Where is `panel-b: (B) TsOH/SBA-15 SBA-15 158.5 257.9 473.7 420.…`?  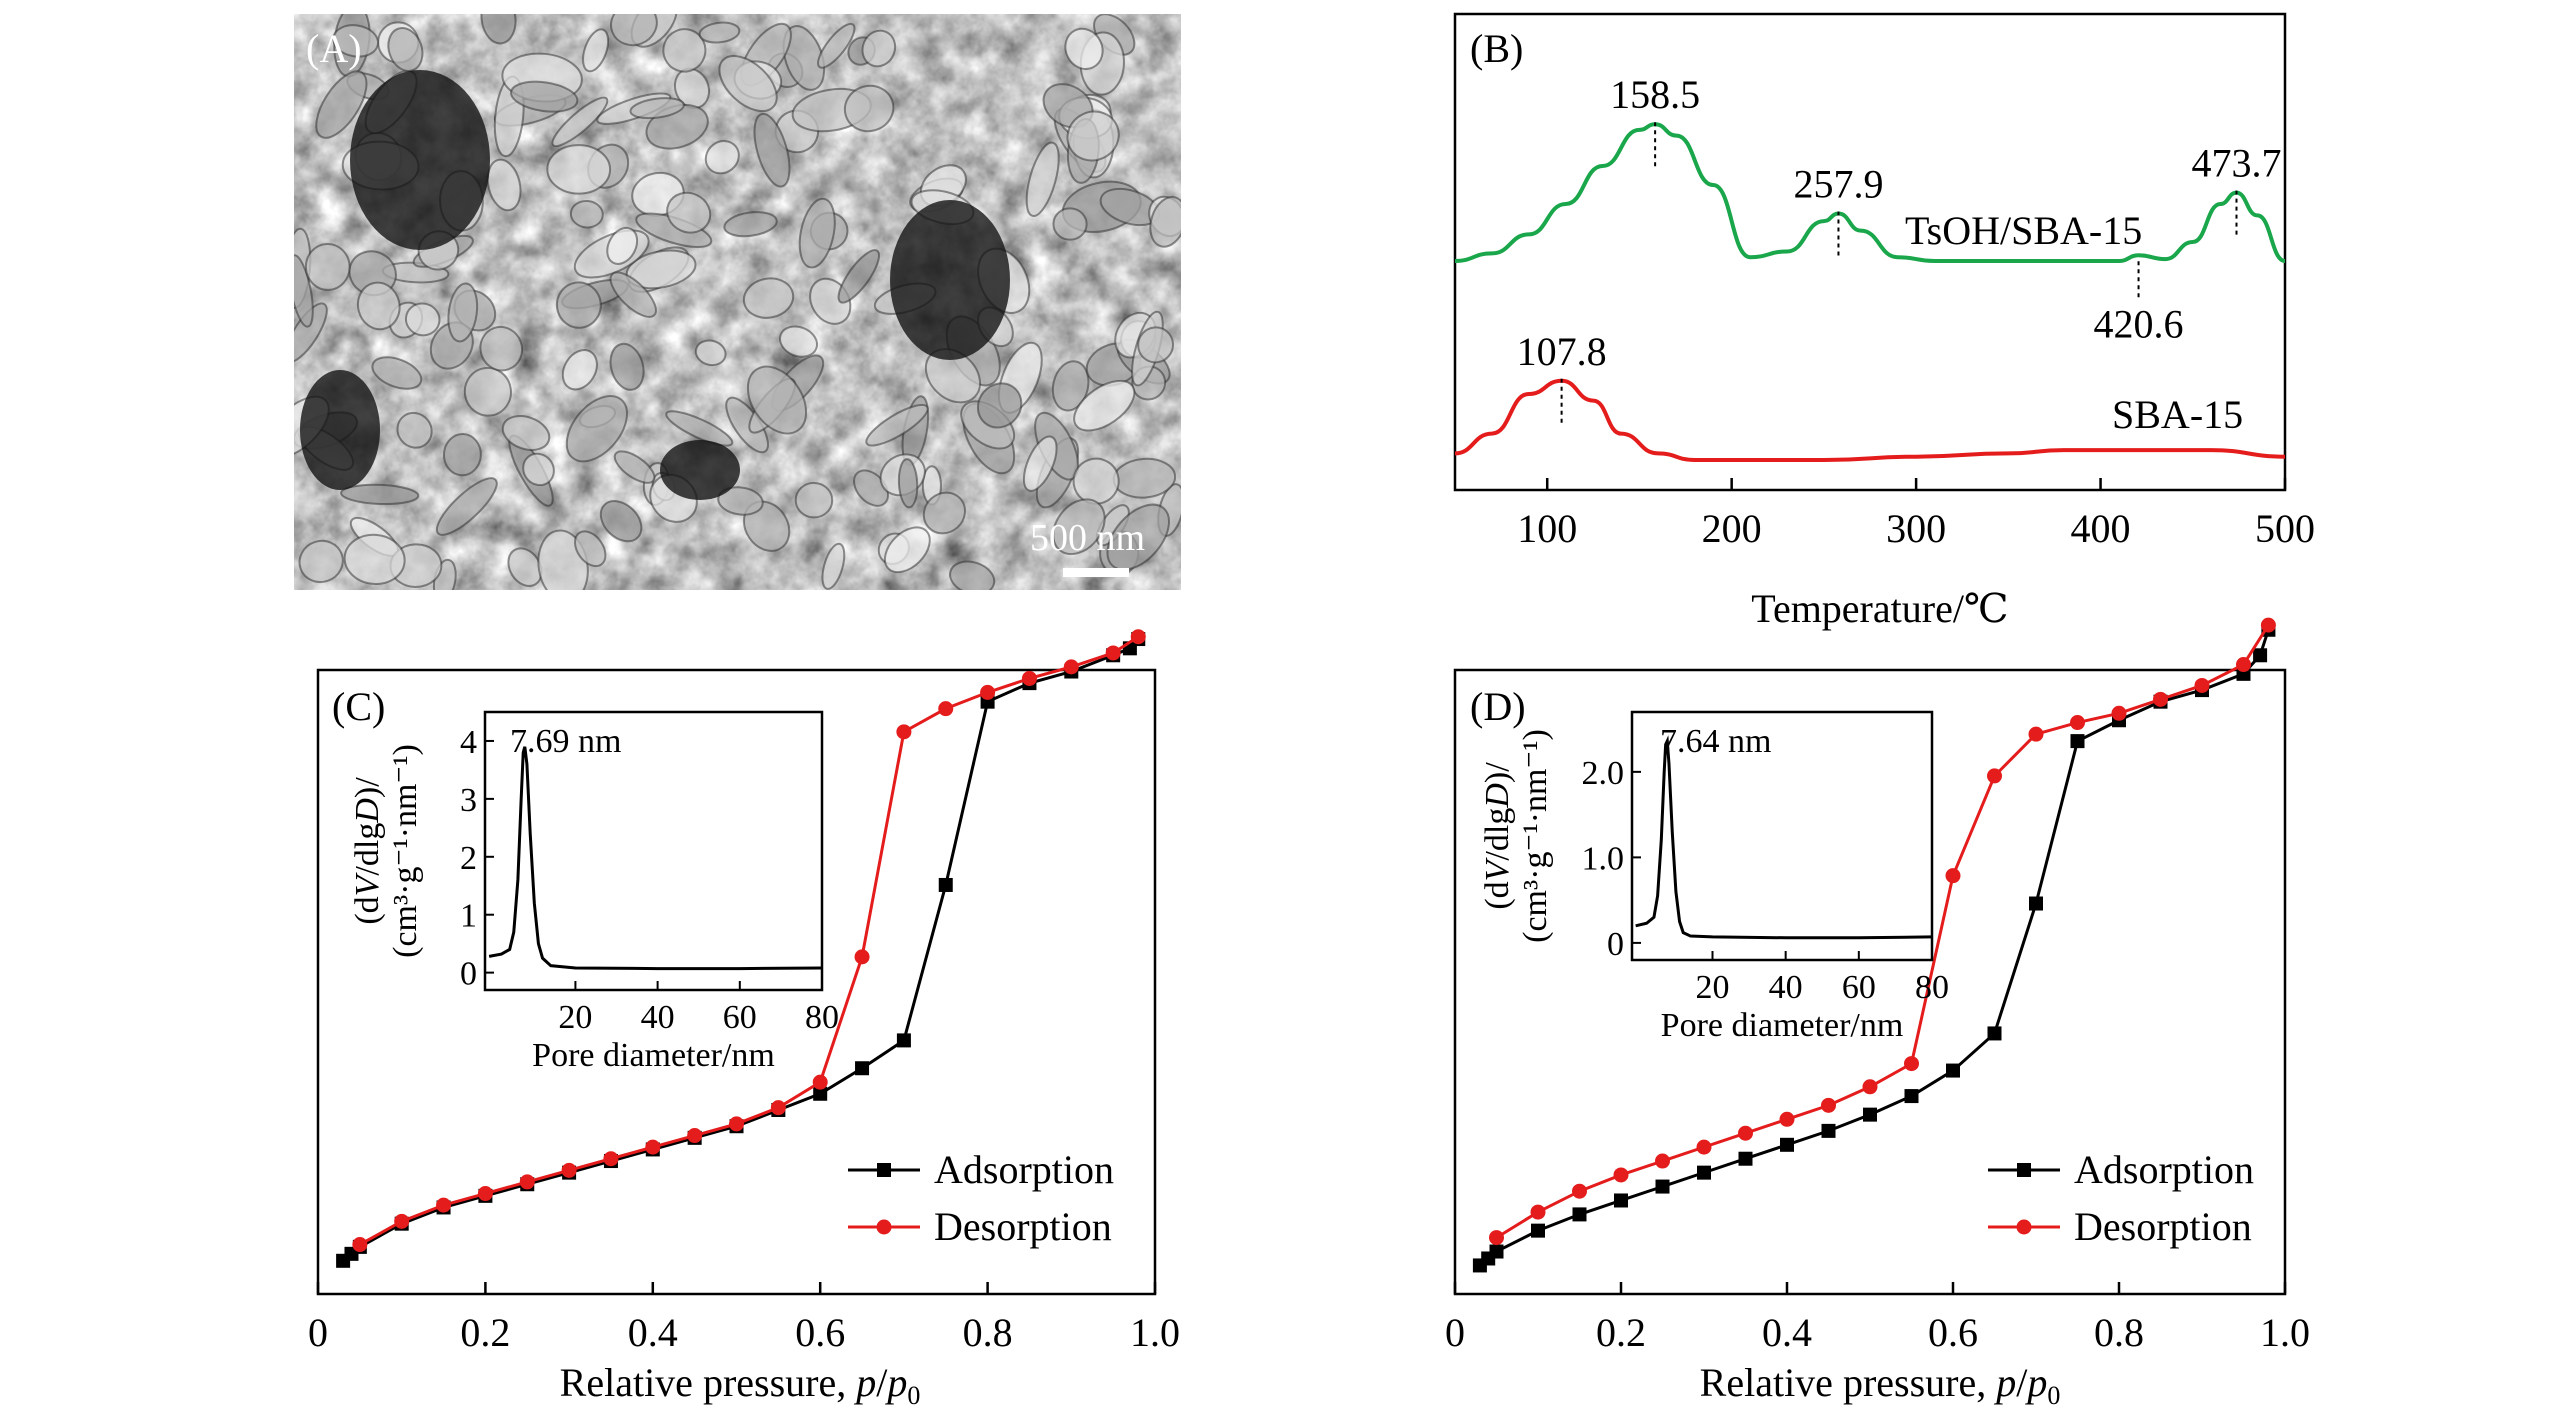
panel-b: (B) TsOH/SBA-15 SBA-15 158.5 257.9 473.7 420.… is located at coordinates (1884, 321).